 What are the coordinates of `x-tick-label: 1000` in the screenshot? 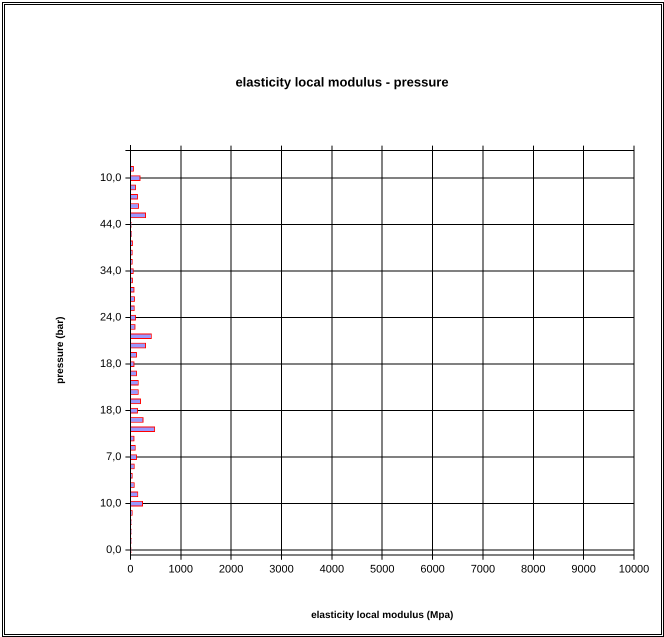 It's located at (181, 569).